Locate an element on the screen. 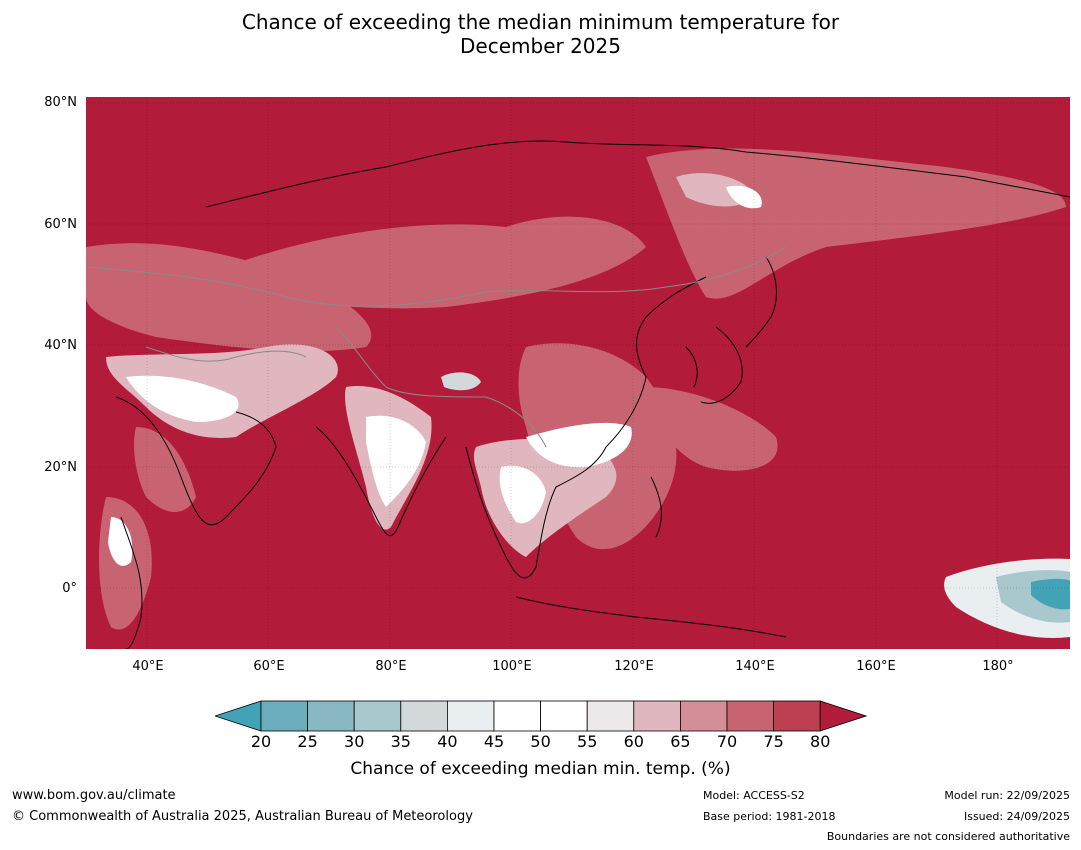 The width and height of the screenshot is (1081, 850). field-central-asia is located at coordinates (229, 297).